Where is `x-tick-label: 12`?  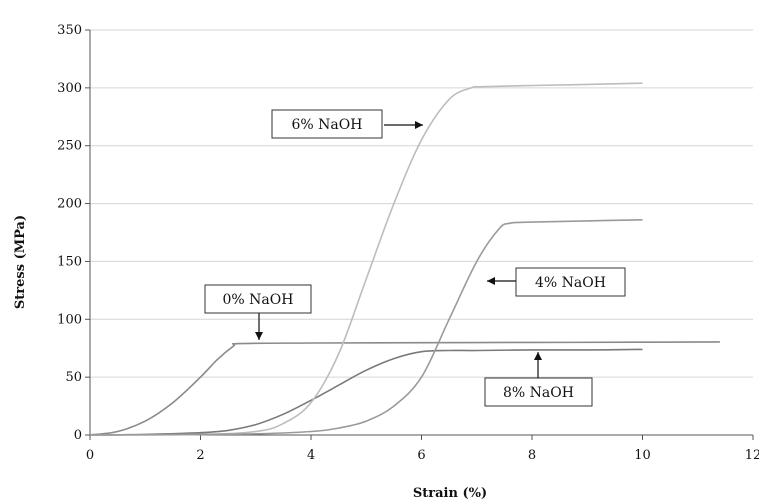
x-tick-label: 12 is located at coordinates (752, 455).